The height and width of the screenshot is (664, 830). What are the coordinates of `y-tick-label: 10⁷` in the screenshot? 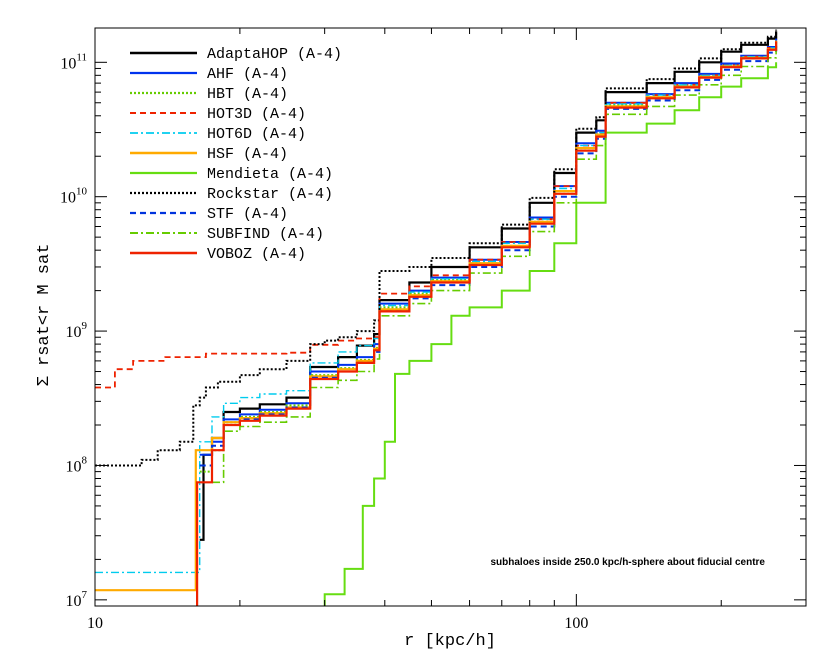 It's located at (77, 599).